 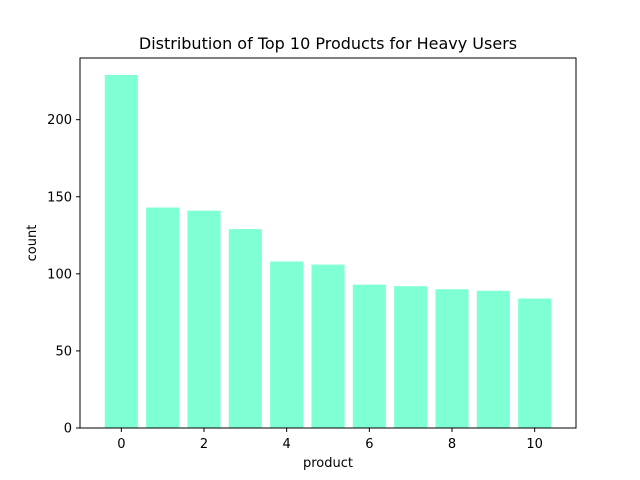 I want to click on y-tick-label: 100, so click(x=59, y=274).